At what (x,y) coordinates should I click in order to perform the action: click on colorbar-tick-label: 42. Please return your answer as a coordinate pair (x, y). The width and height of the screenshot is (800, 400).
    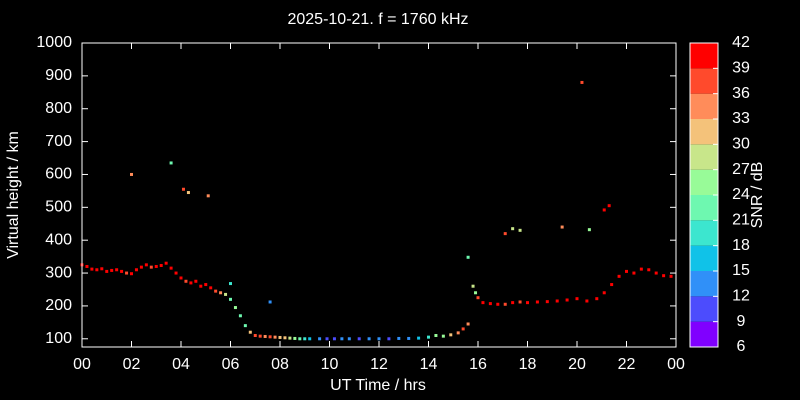
    Looking at the image, I should click on (741, 42).